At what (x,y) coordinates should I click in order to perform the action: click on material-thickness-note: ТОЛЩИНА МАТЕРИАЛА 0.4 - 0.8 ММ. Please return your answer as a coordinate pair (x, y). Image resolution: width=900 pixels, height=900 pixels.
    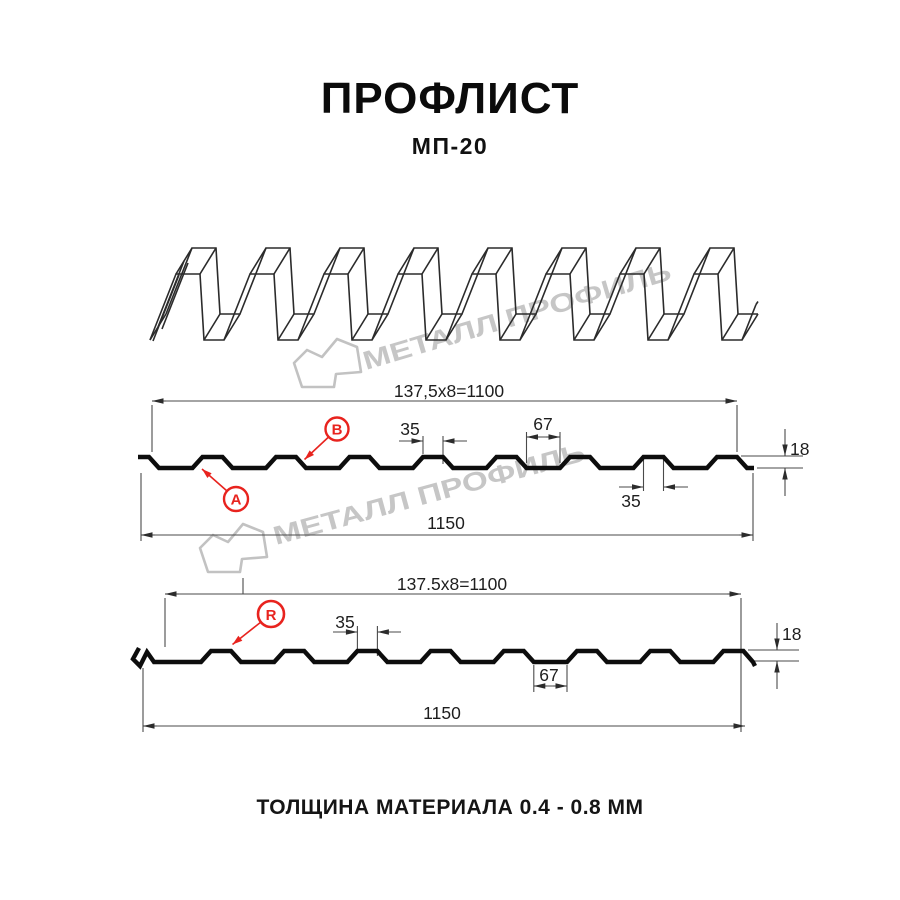
    Looking at the image, I should click on (450, 807).